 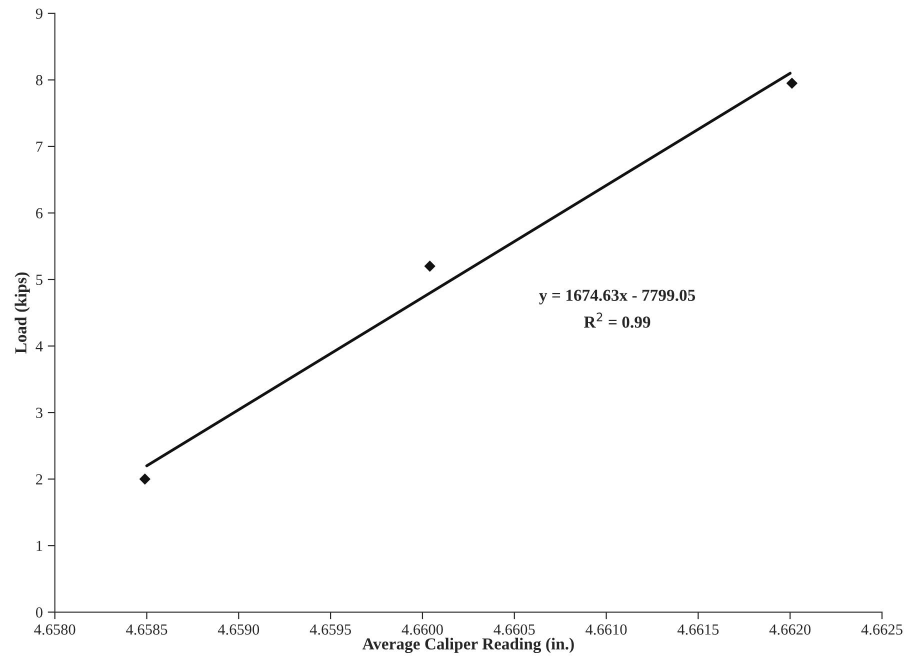 What do you see at coordinates (881, 629) in the screenshot?
I see `x-tick-label: 4.6625` at bounding box center [881, 629].